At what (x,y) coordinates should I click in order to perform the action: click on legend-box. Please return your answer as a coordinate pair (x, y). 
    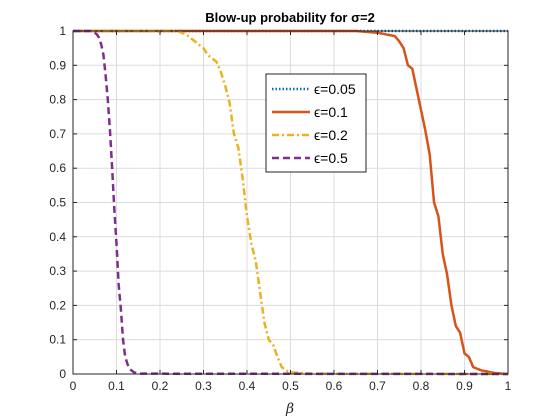
    Looking at the image, I should click on (316, 123).